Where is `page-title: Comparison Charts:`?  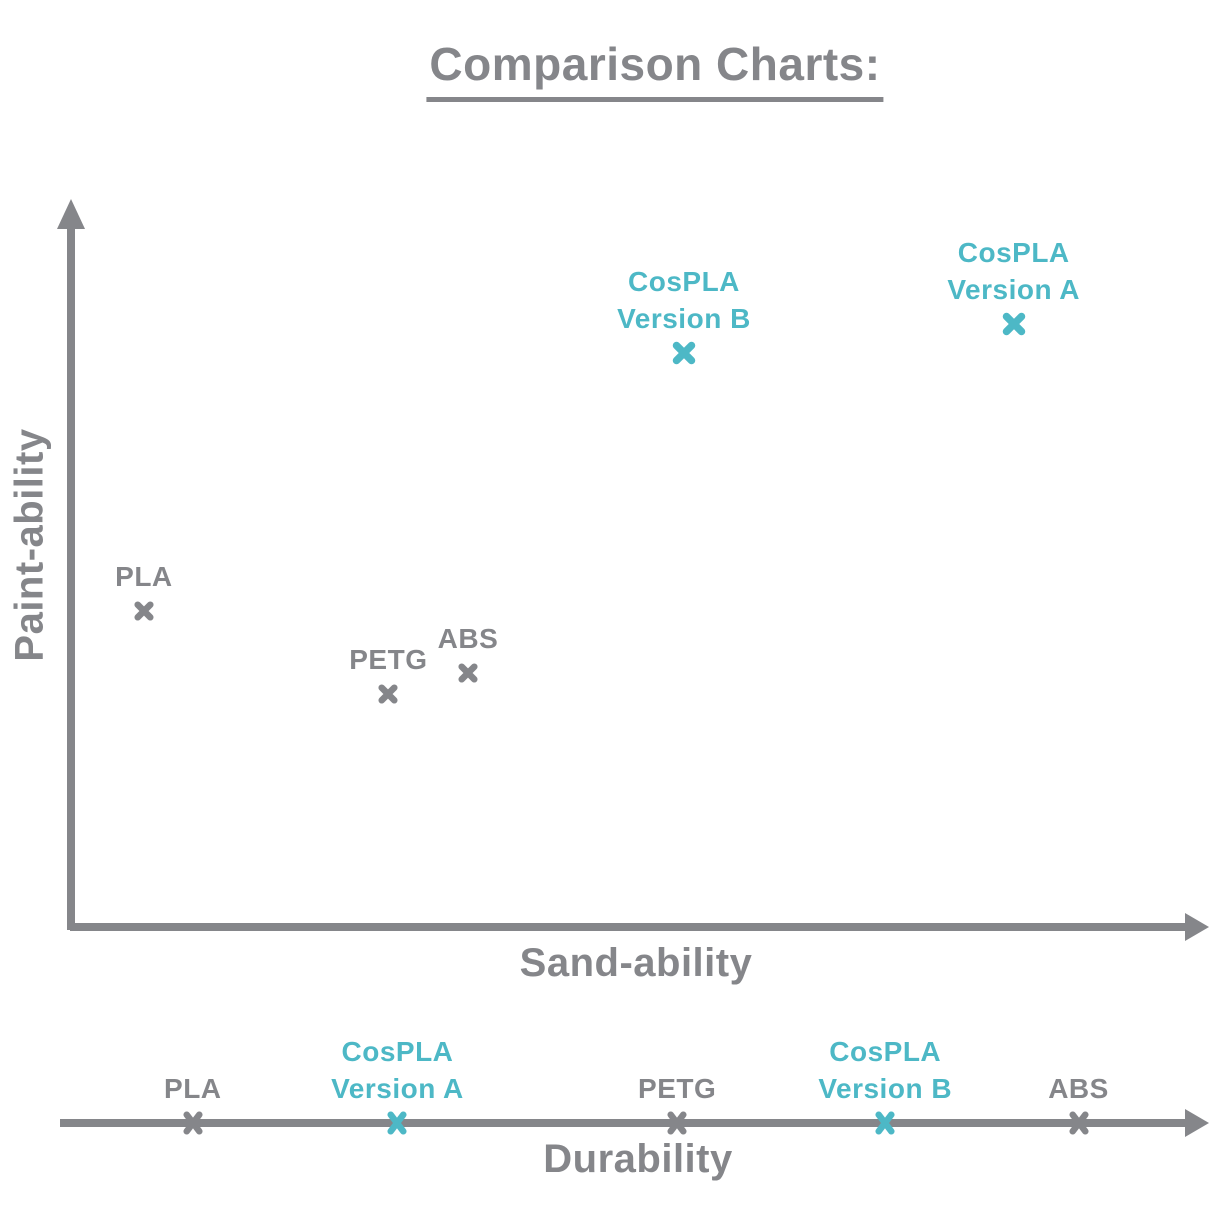
page-title: Comparison Charts: is located at coordinates (655, 70).